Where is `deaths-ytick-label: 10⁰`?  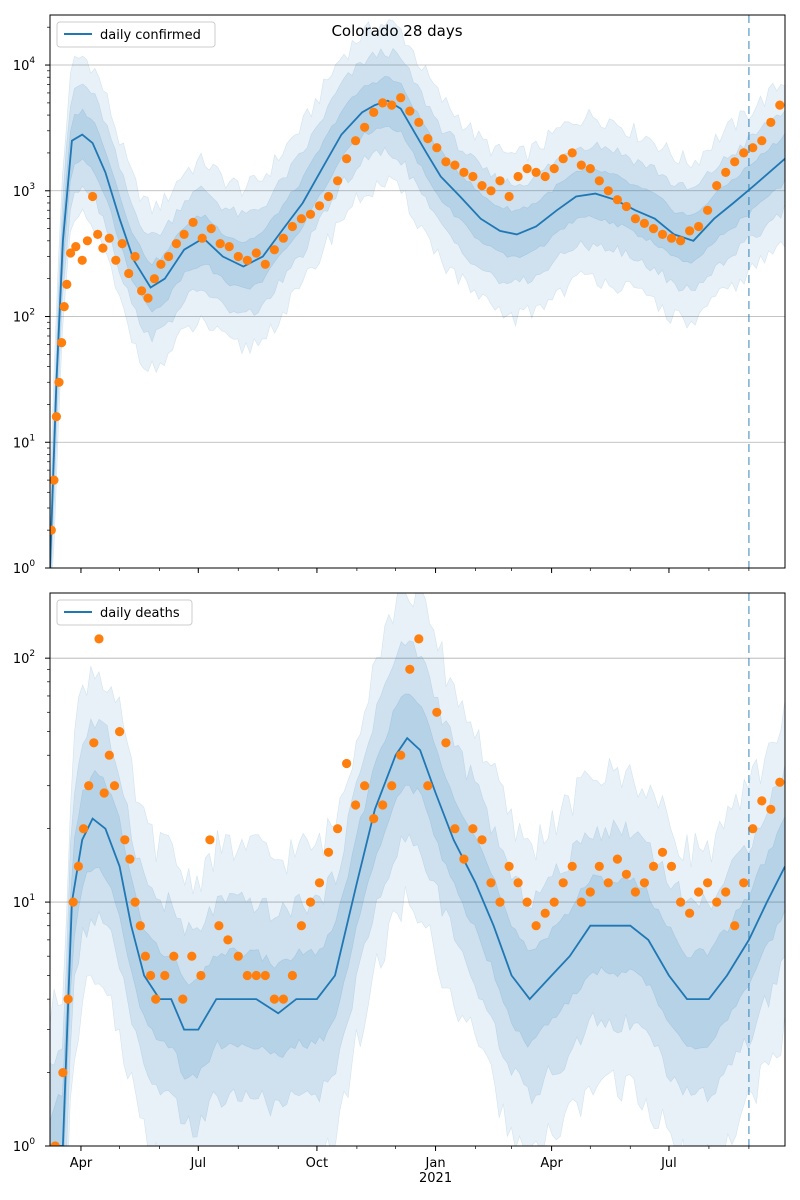 deaths-ytick-label: 10⁰ is located at coordinates (24, 1146).